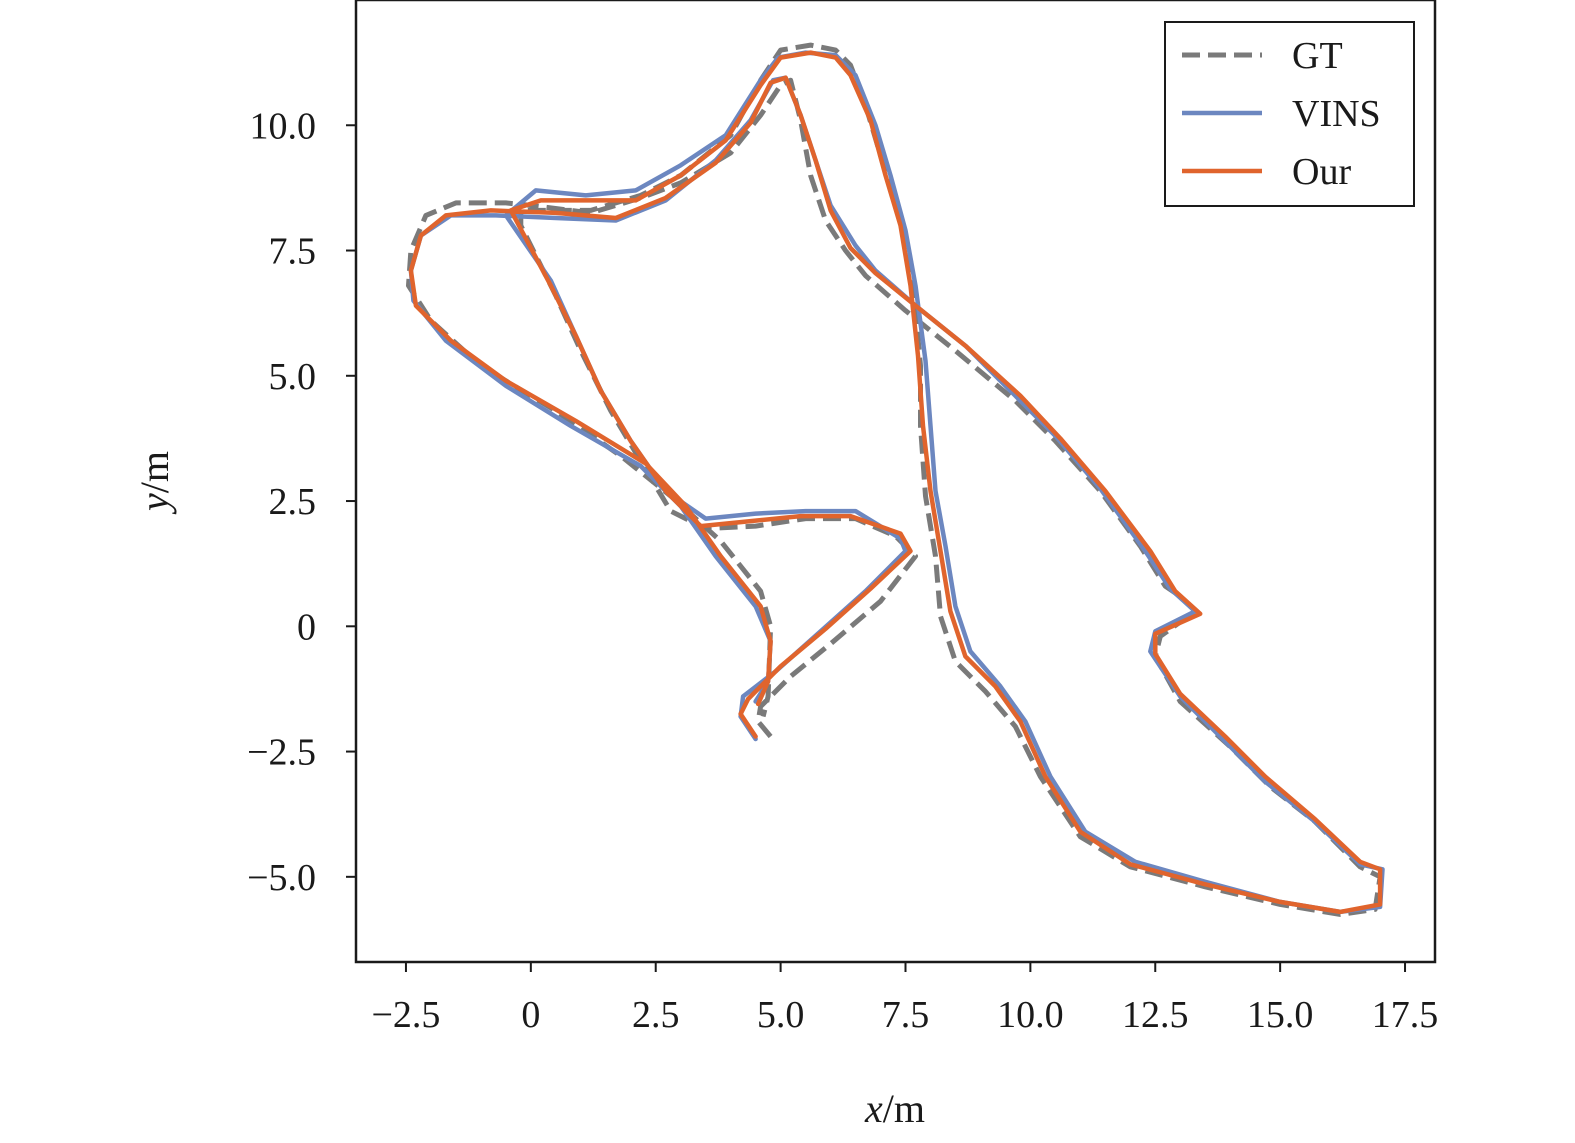 This screenshot has height=1143, width=1575. Describe the element at coordinates (1336, 114) in the screenshot. I see `legend-label-vins: VINS` at that location.